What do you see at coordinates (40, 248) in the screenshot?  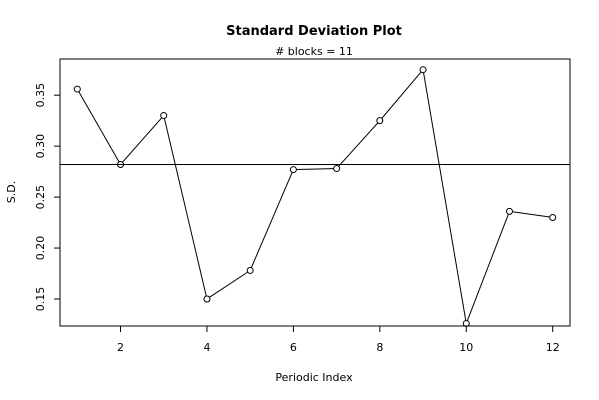 I see `y-tick-label: 0.20` at bounding box center [40, 248].